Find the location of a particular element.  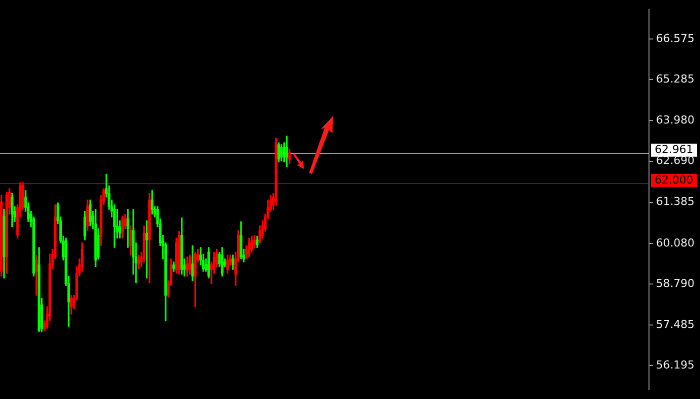

ref-line-label: 62.961 is located at coordinates (674, 149).